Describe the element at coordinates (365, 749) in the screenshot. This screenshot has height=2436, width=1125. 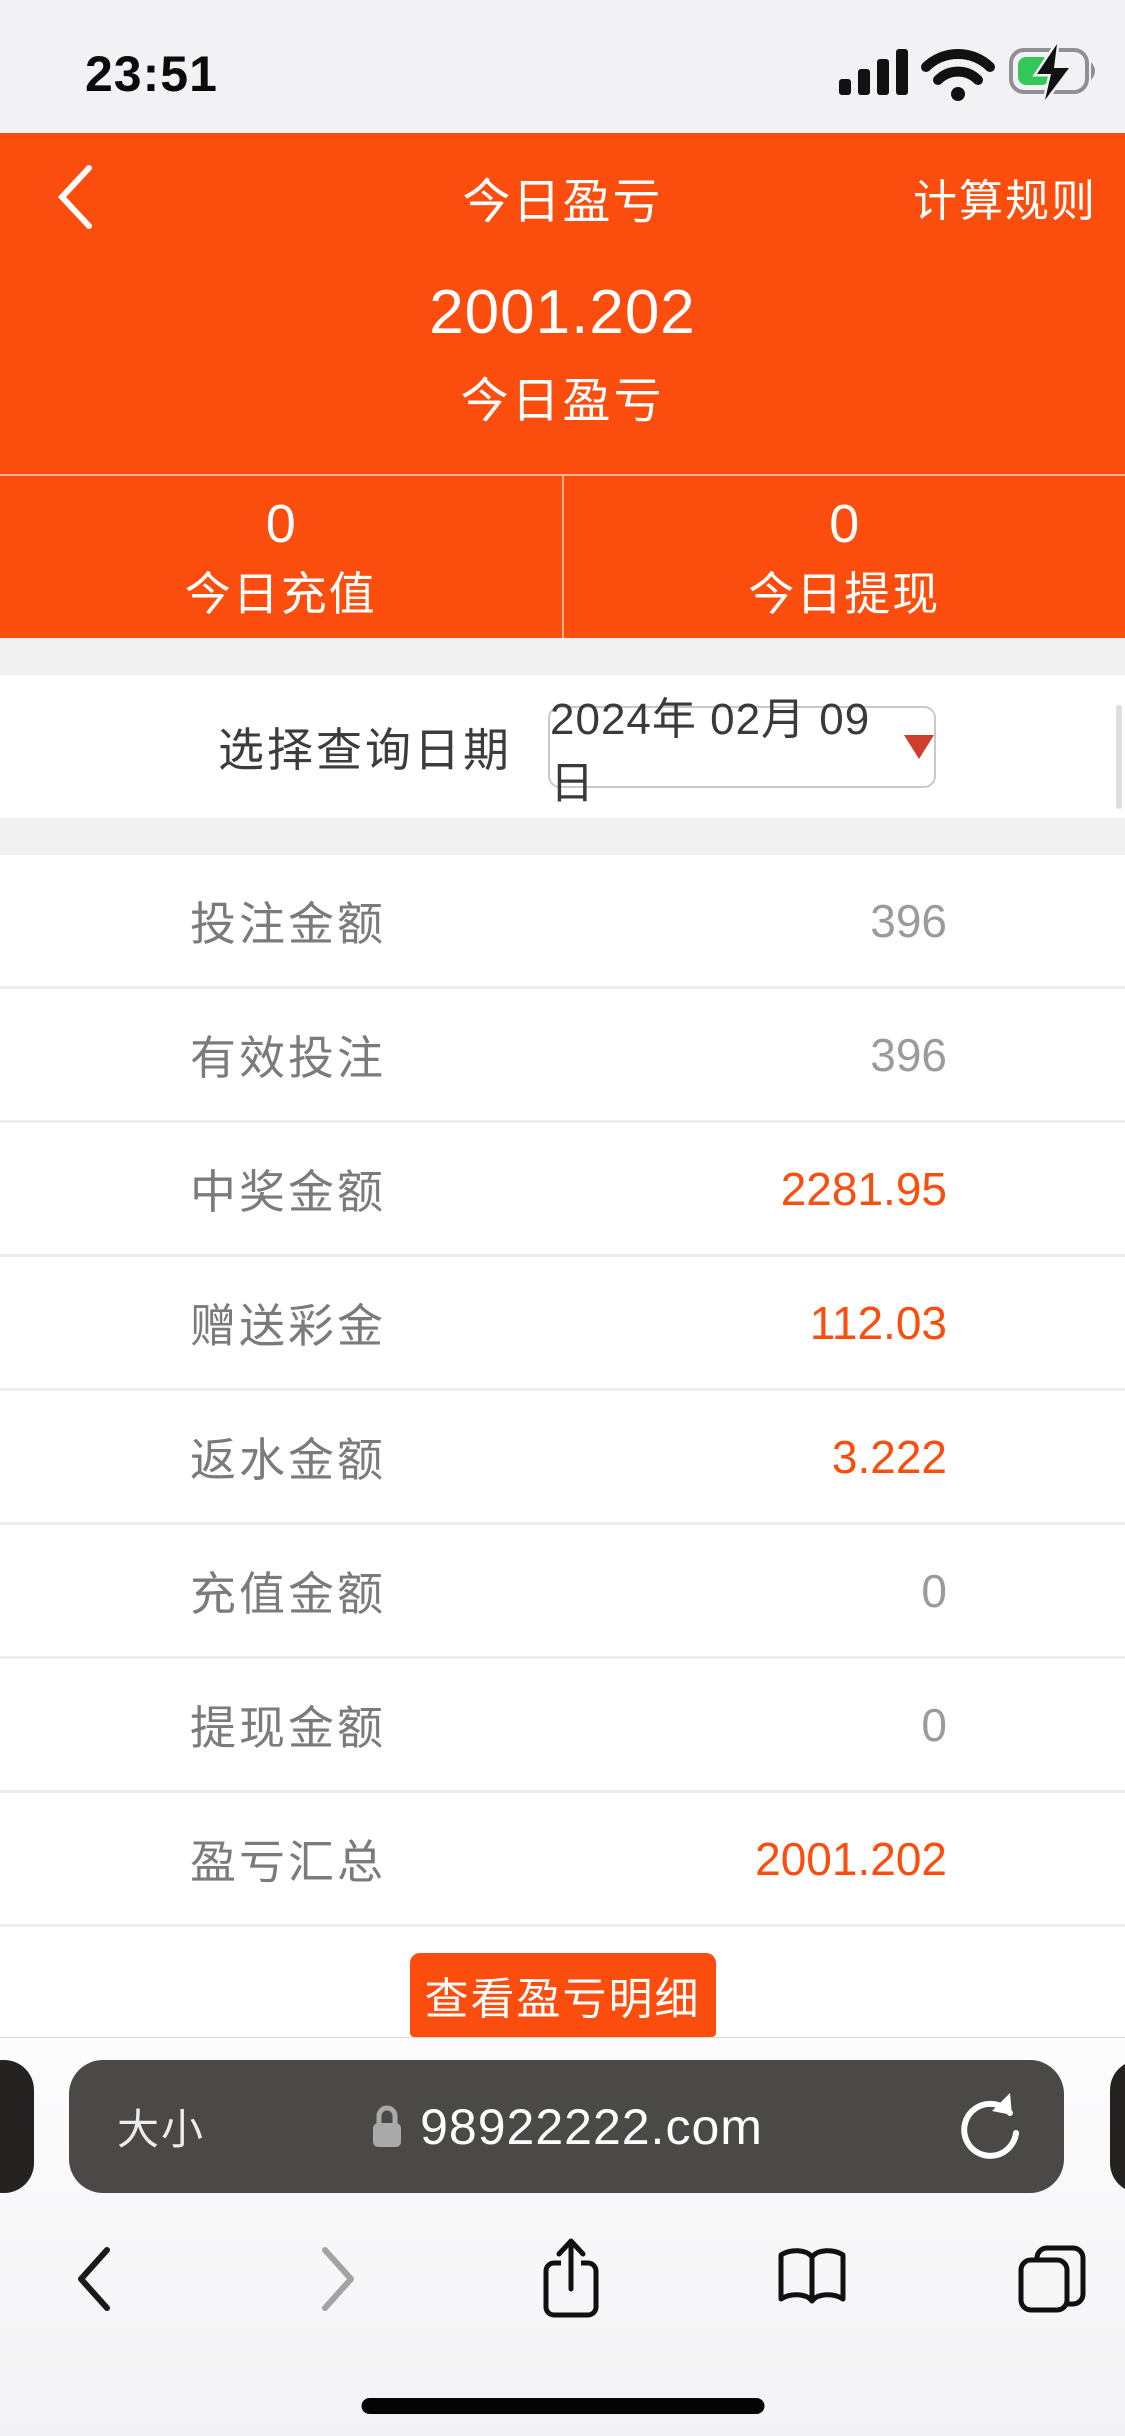
I see `date-picker-label: 选择查询日期` at that location.